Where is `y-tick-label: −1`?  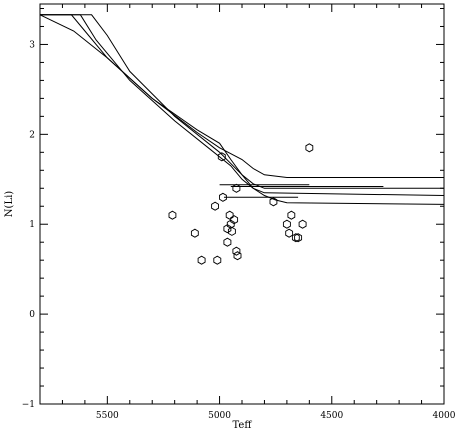 y-tick-label: −1 is located at coordinates (28, 405).